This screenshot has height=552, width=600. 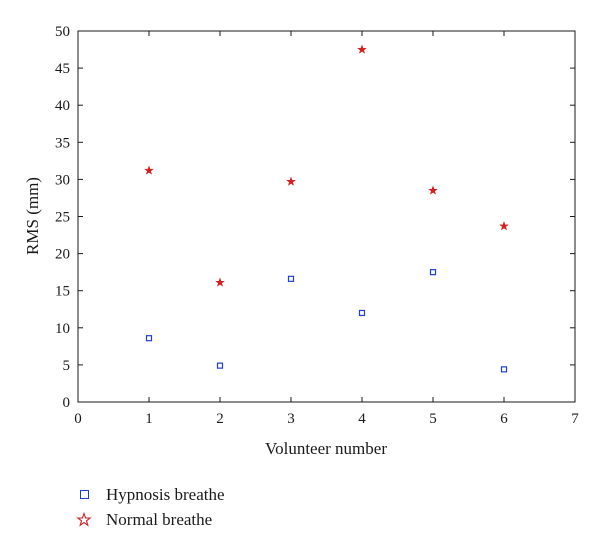 What do you see at coordinates (326, 448) in the screenshot?
I see `x-axis-label: Volunteer number` at bounding box center [326, 448].